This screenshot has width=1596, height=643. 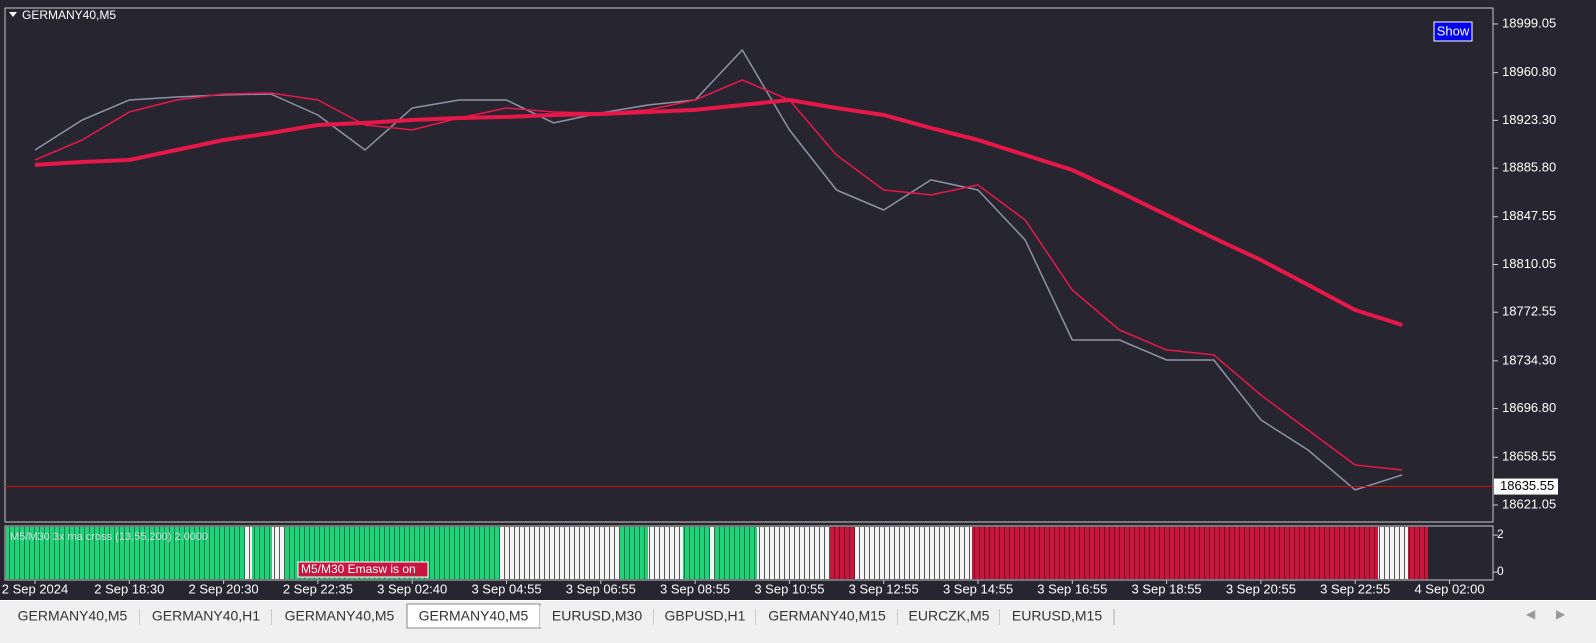 What do you see at coordinates (717, 553) in the screenshot?
I see `indicator-stripes` at bounding box center [717, 553].